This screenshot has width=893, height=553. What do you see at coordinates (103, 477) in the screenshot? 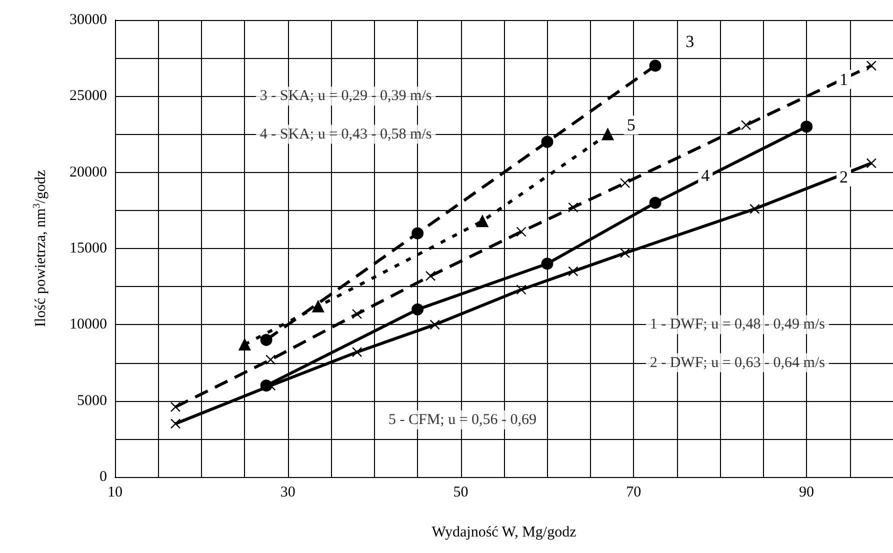
I see `y-tick-label: 0` at bounding box center [103, 477].